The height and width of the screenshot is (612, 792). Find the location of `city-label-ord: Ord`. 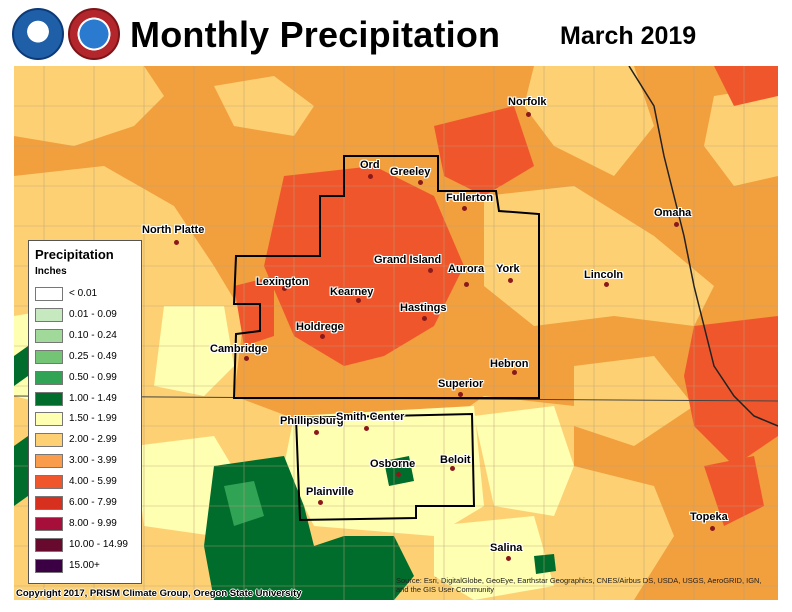

city-label-ord: Ord is located at coordinates (370, 165).